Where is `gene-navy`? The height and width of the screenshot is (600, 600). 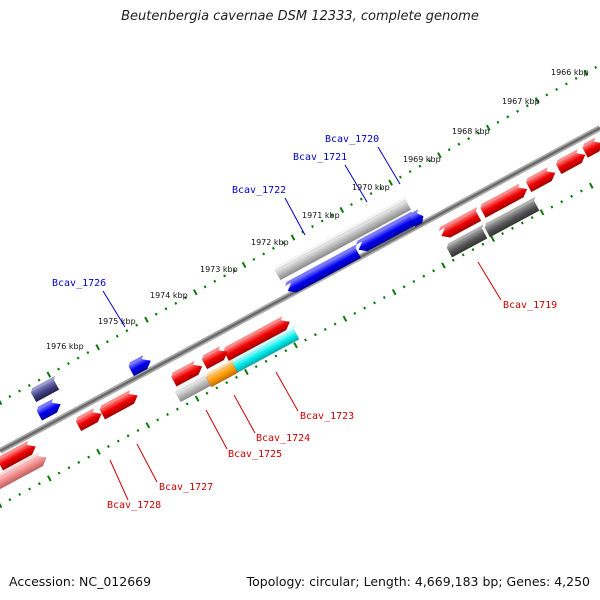 gene-navy is located at coordinates (45, 389).